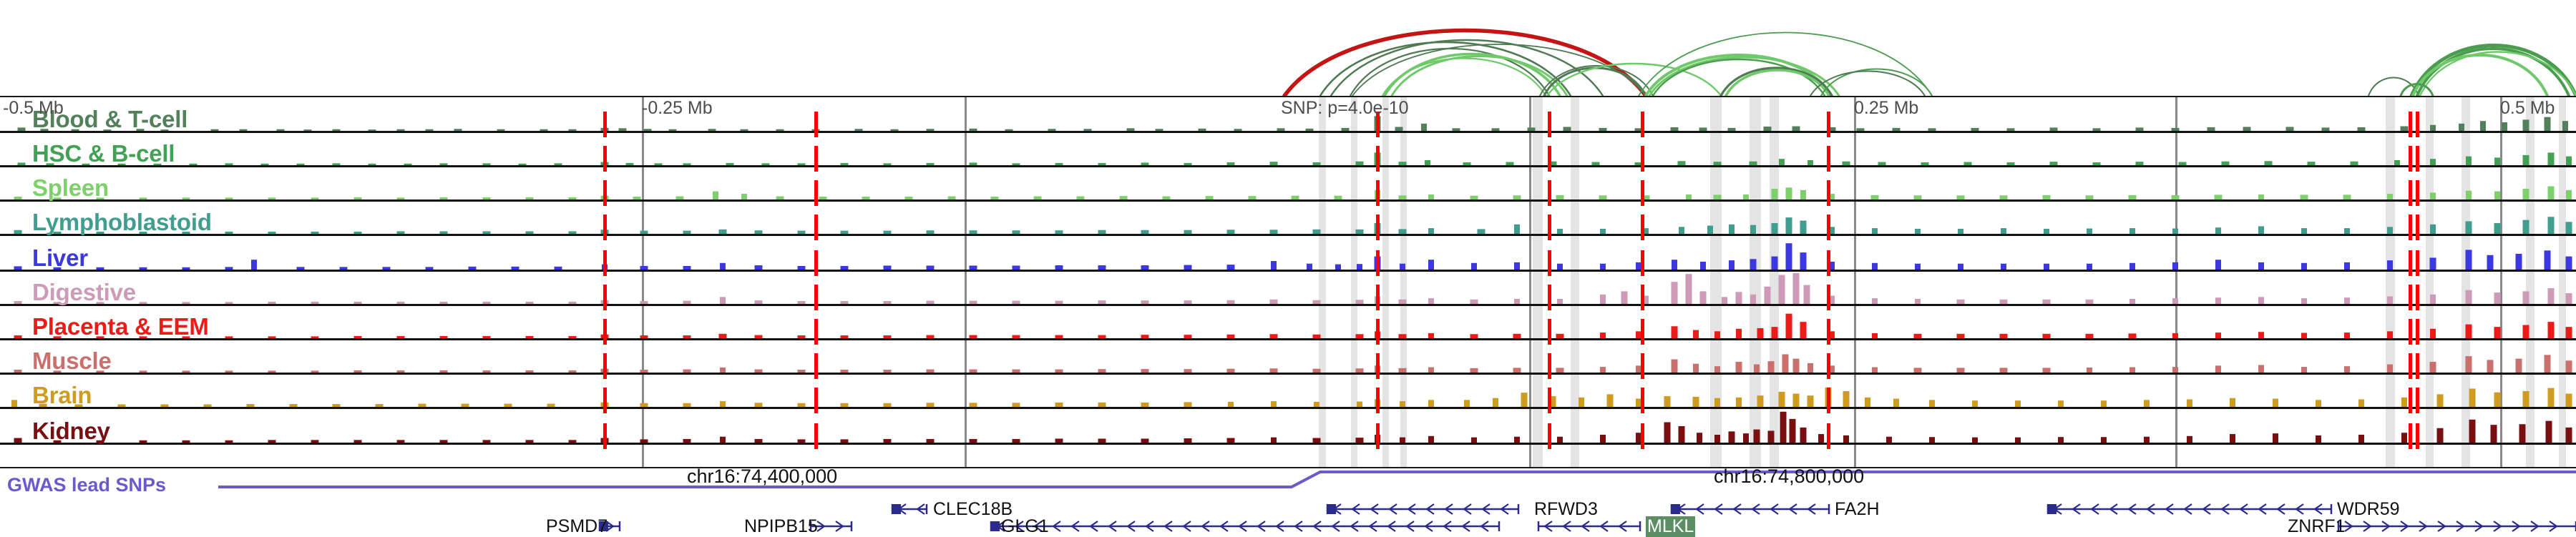  Describe the element at coordinates (1288, 115) in the screenshot. I see `signal-track-blood-t-cell: Blood & T-cell` at that location.